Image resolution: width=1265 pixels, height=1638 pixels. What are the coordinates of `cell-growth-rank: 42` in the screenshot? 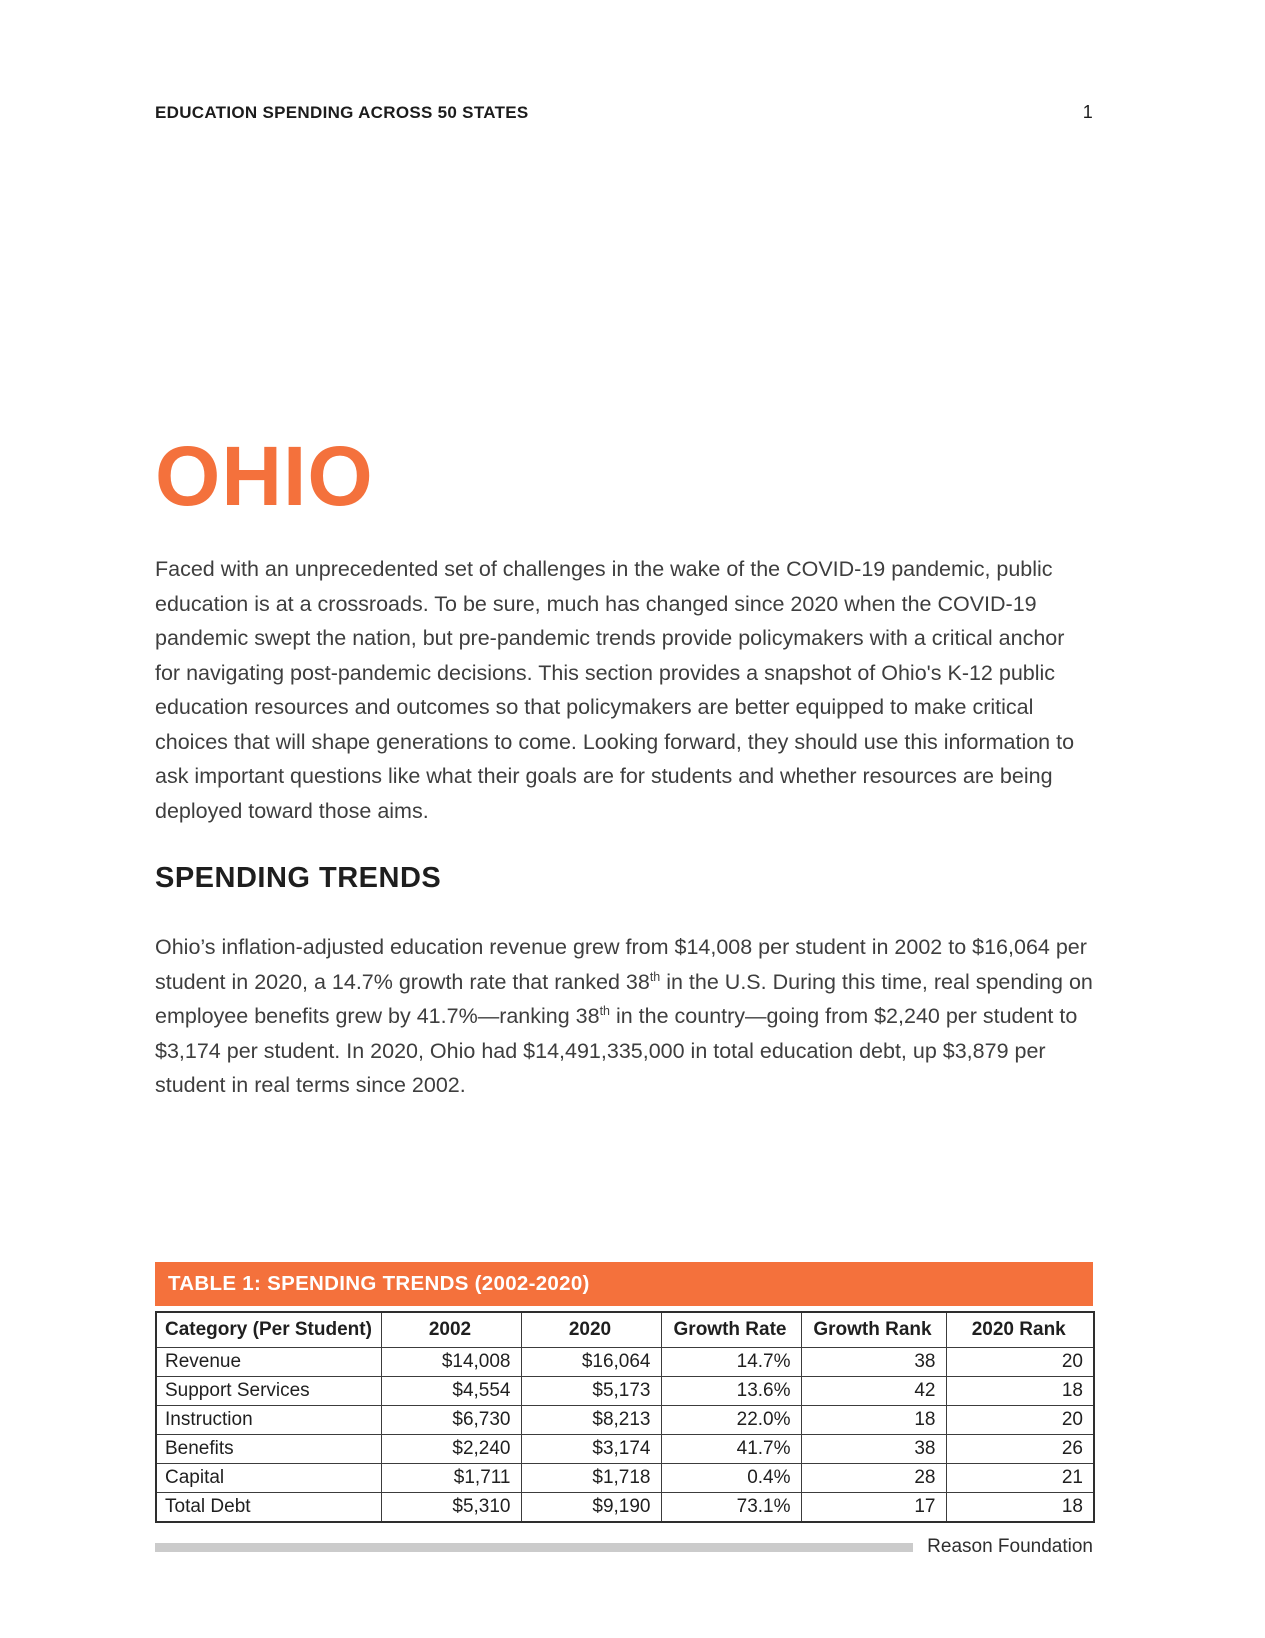 It's located at (873, 1391).